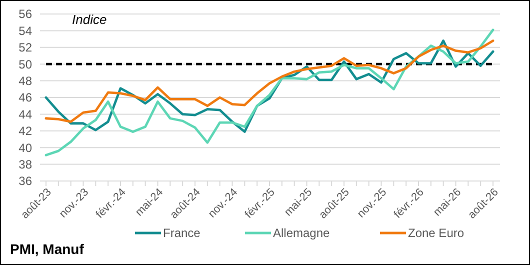  I want to click on legend-label: Zone Euro, so click(436, 233).